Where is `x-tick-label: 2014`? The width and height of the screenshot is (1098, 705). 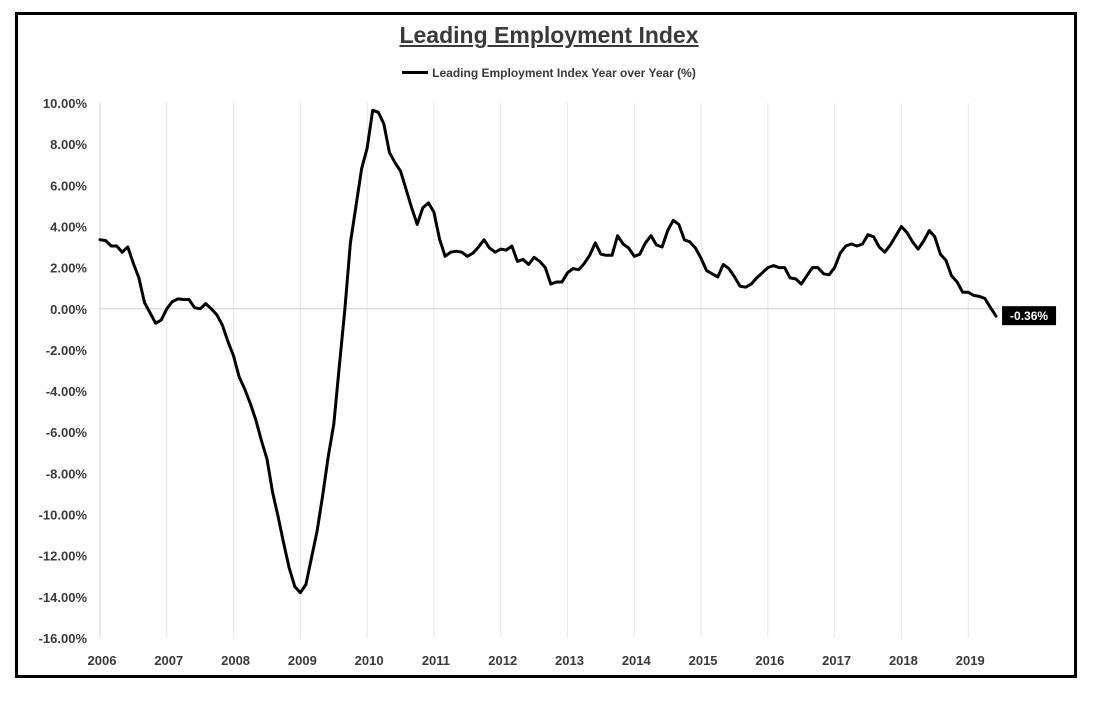
x-tick-label: 2014 is located at coordinates (637, 660).